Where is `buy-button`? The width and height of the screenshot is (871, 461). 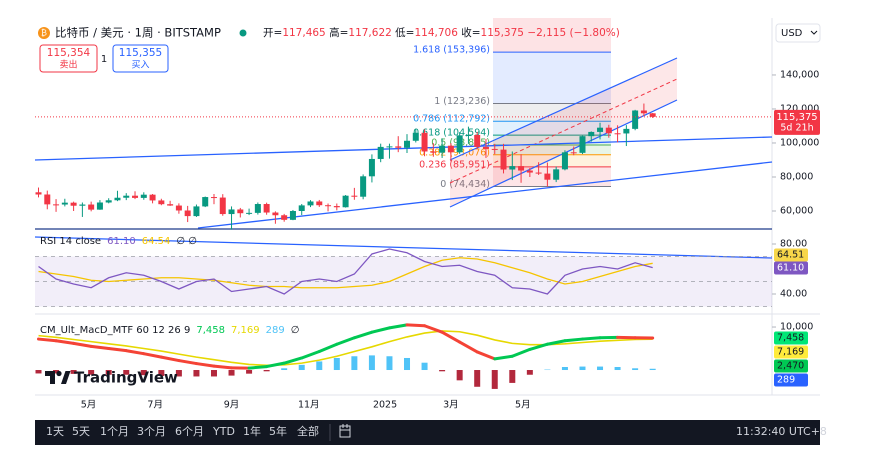 buy-button is located at coordinates (140, 58).